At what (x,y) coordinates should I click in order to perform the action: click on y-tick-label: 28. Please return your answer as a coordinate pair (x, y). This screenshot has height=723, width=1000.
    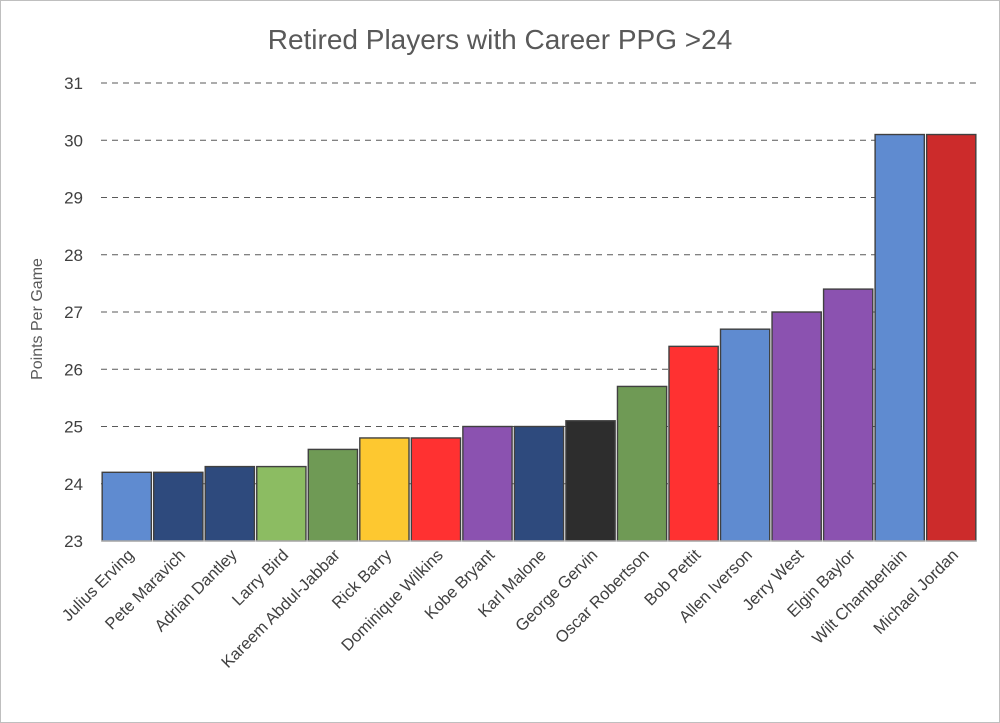
    Looking at the image, I should click on (73, 255).